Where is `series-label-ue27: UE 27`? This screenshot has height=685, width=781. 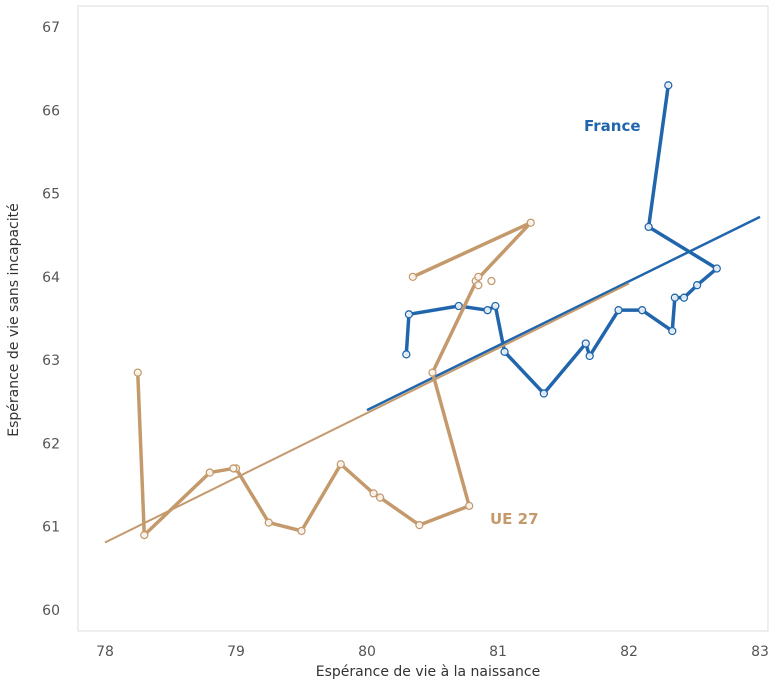 series-label-ue27: UE 27 is located at coordinates (514, 519).